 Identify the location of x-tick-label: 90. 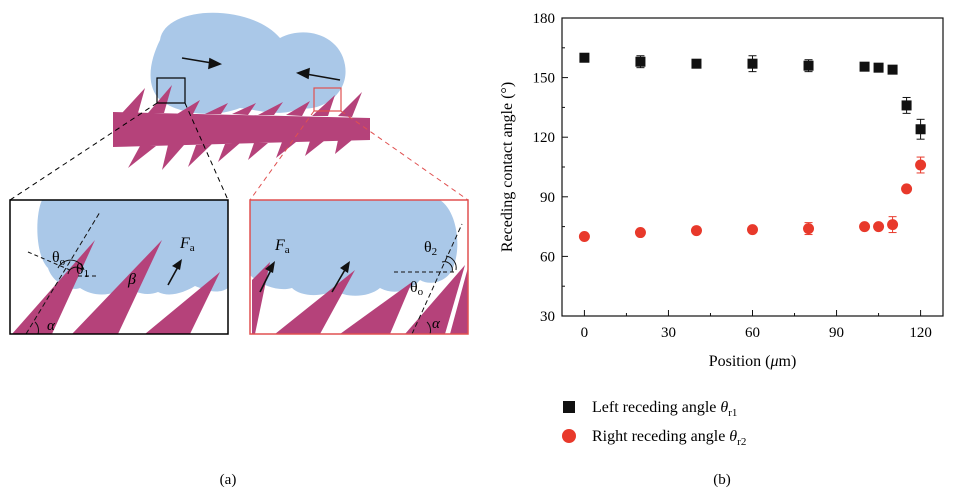
(836, 333).